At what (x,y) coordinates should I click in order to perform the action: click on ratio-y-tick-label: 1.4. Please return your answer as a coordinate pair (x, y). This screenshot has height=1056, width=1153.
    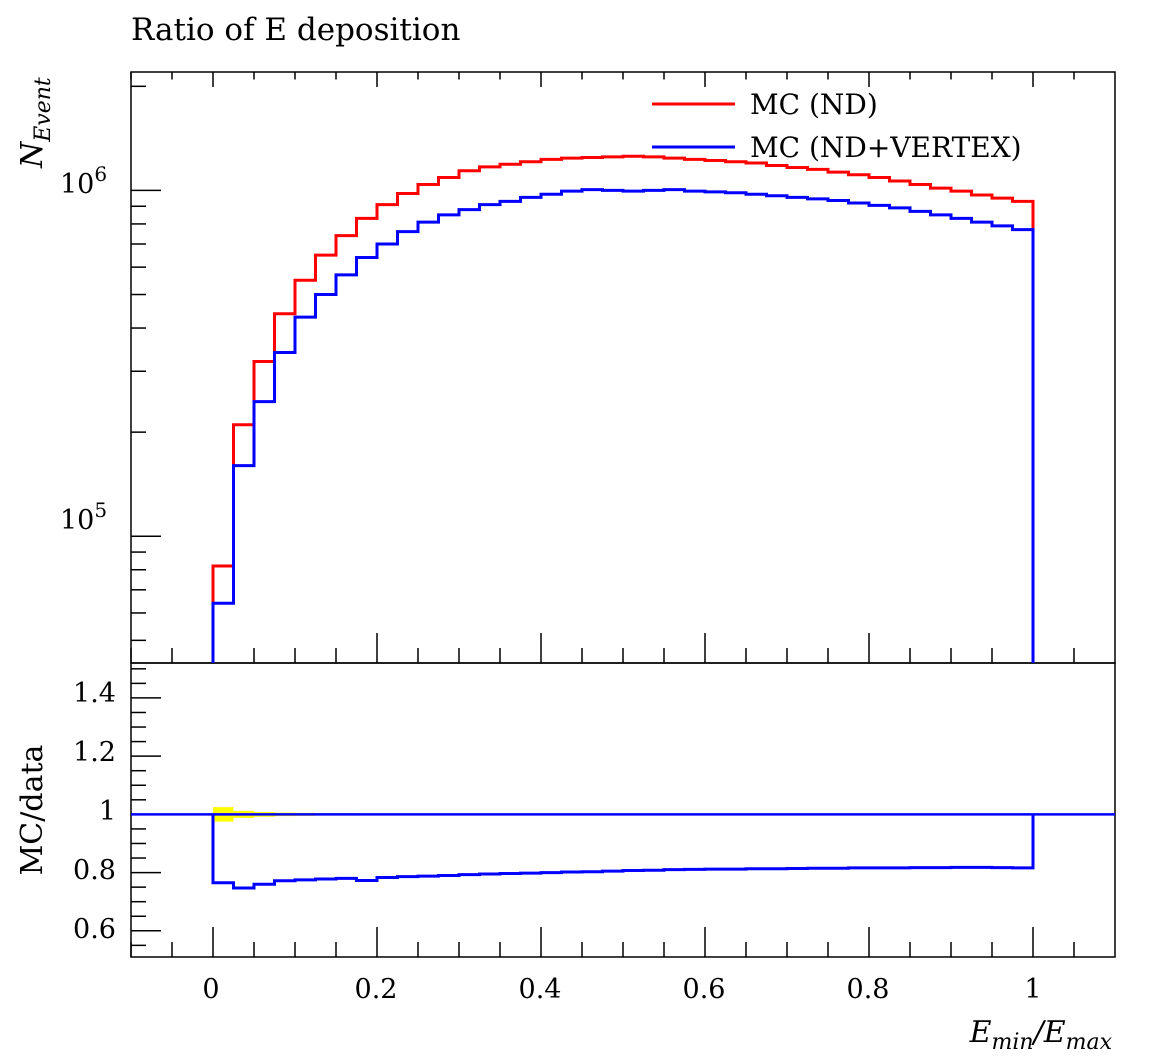
    Looking at the image, I should click on (94, 693).